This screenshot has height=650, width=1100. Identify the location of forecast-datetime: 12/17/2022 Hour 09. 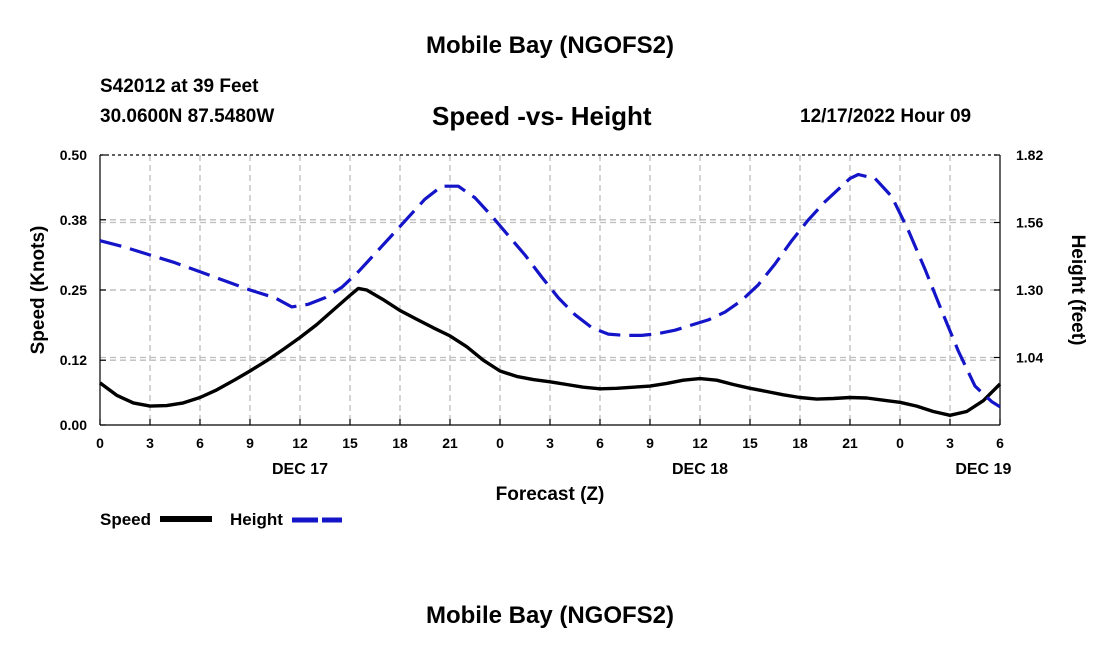
(886, 116).